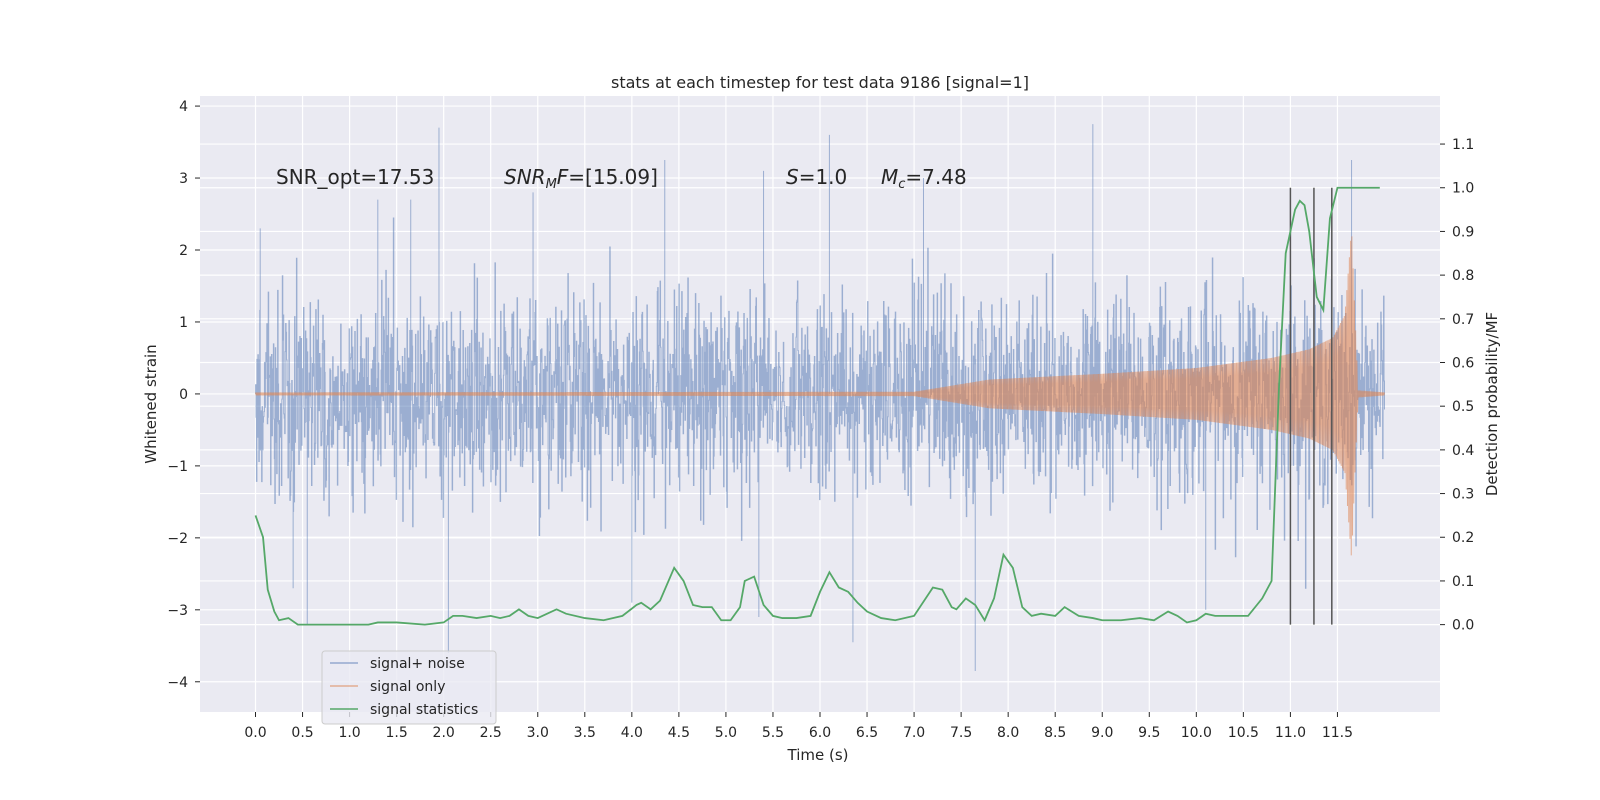  Describe the element at coordinates (151, 403) in the screenshot. I see `y-left-axis-label: Whitened strain` at that location.